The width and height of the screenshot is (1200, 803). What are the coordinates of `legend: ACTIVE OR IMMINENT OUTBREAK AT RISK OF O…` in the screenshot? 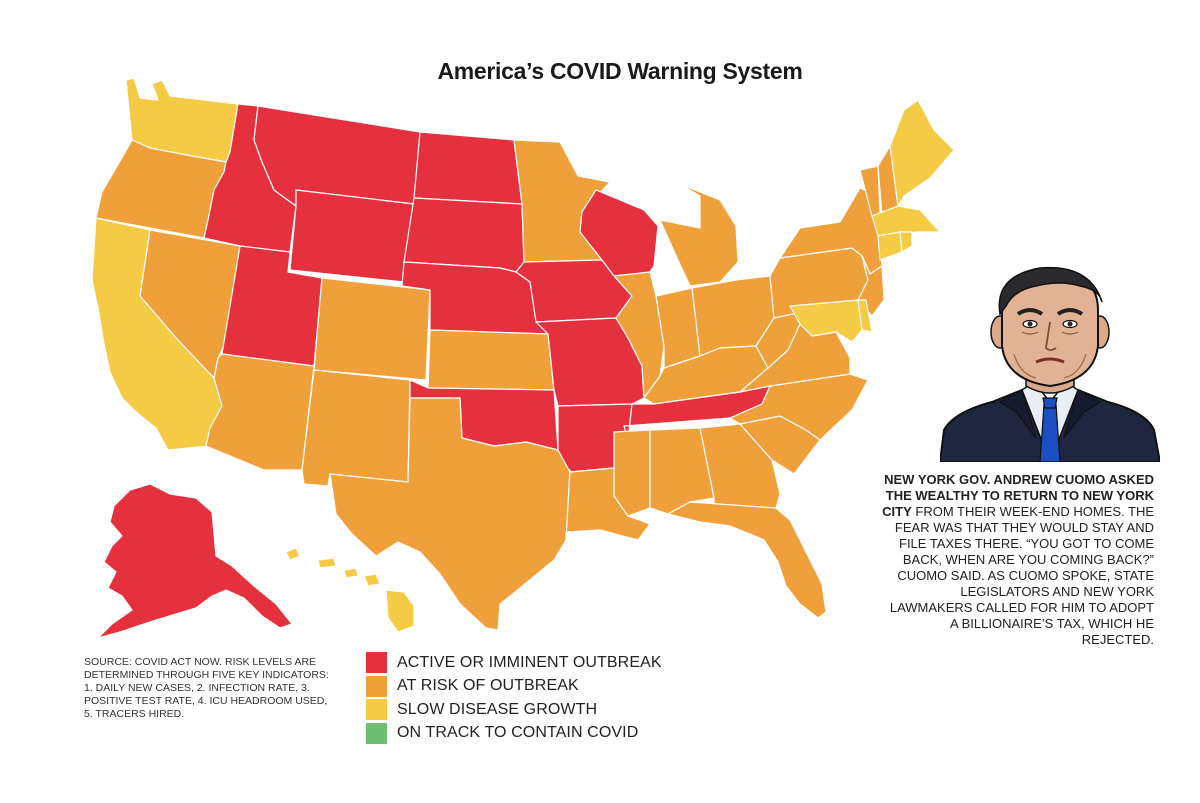 It's located at (514, 698).